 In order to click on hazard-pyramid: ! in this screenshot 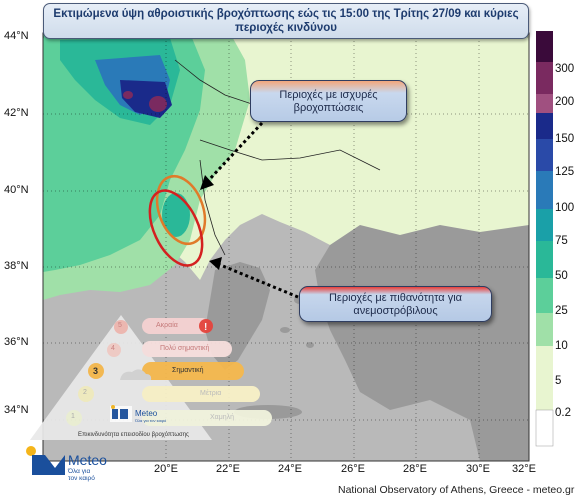, I will do `click(151, 377)`.